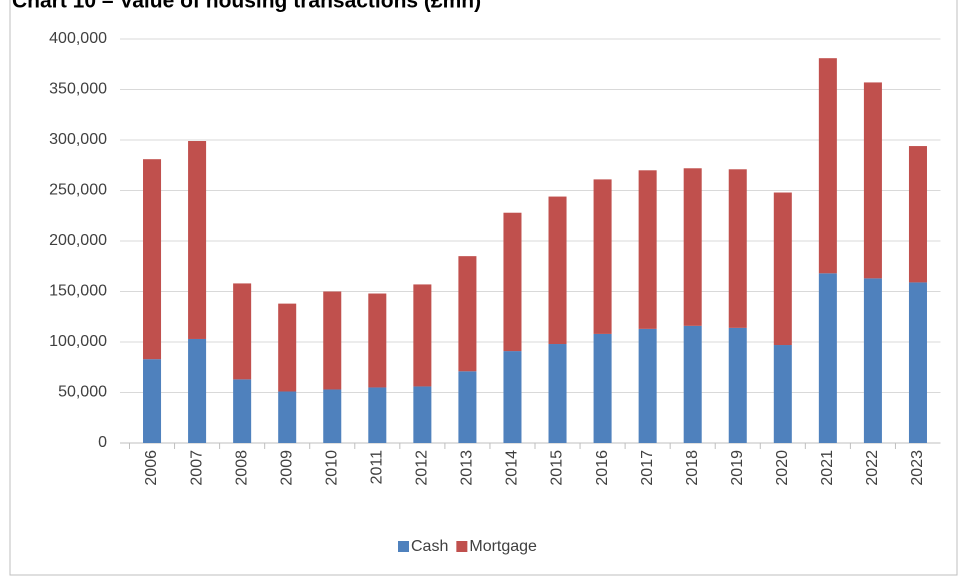 This screenshot has width=960, height=581. I want to click on x-tick-label: 2014, so click(512, 468).